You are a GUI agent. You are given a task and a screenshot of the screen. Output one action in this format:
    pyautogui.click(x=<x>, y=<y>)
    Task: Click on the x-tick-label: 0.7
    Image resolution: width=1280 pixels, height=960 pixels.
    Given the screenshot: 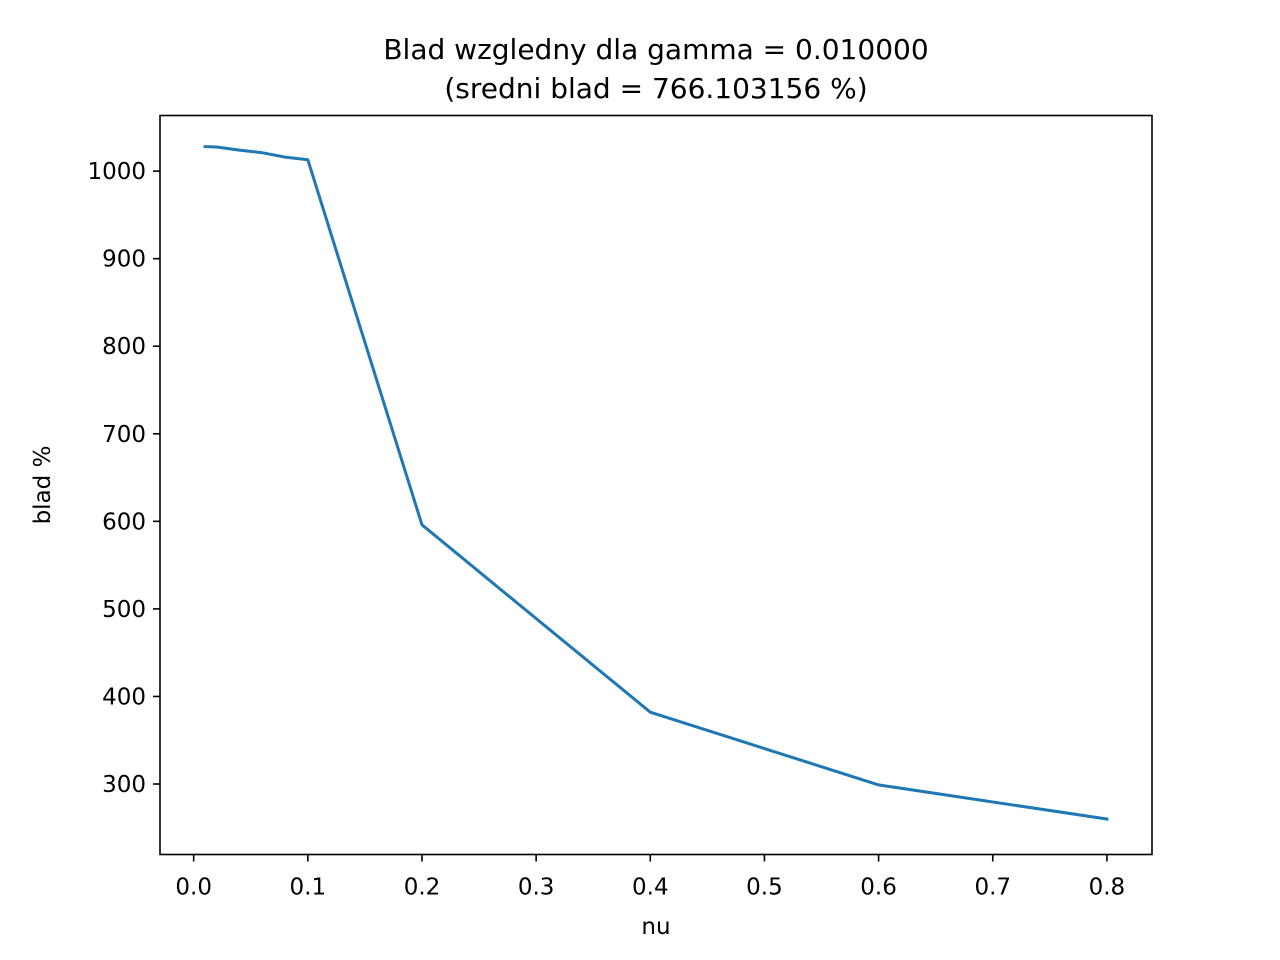 What is the action you would take?
    pyautogui.click(x=992, y=888)
    